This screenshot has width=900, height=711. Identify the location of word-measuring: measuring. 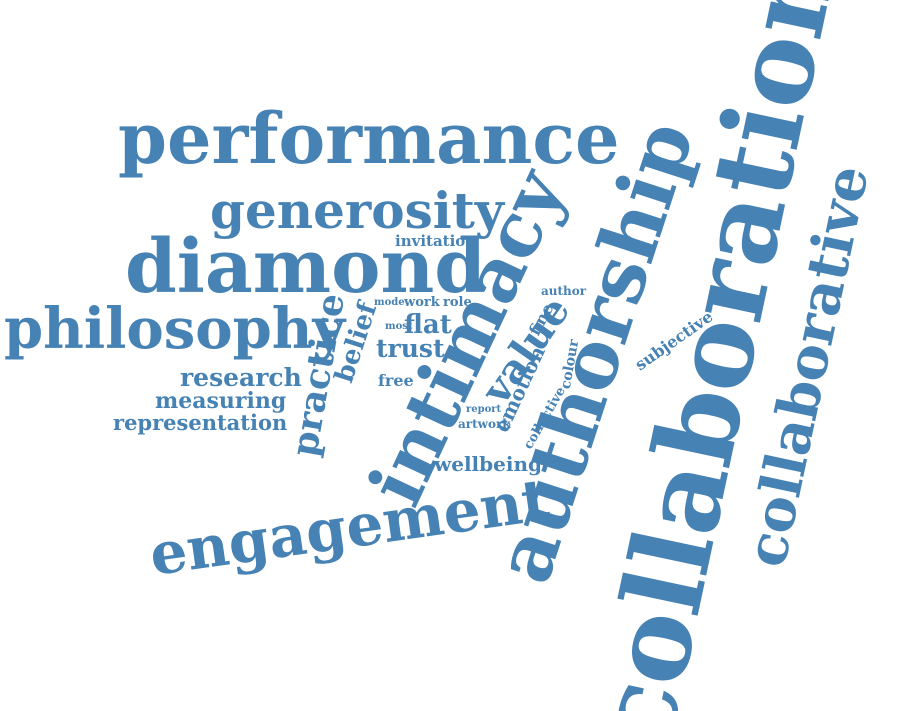
(220, 401).